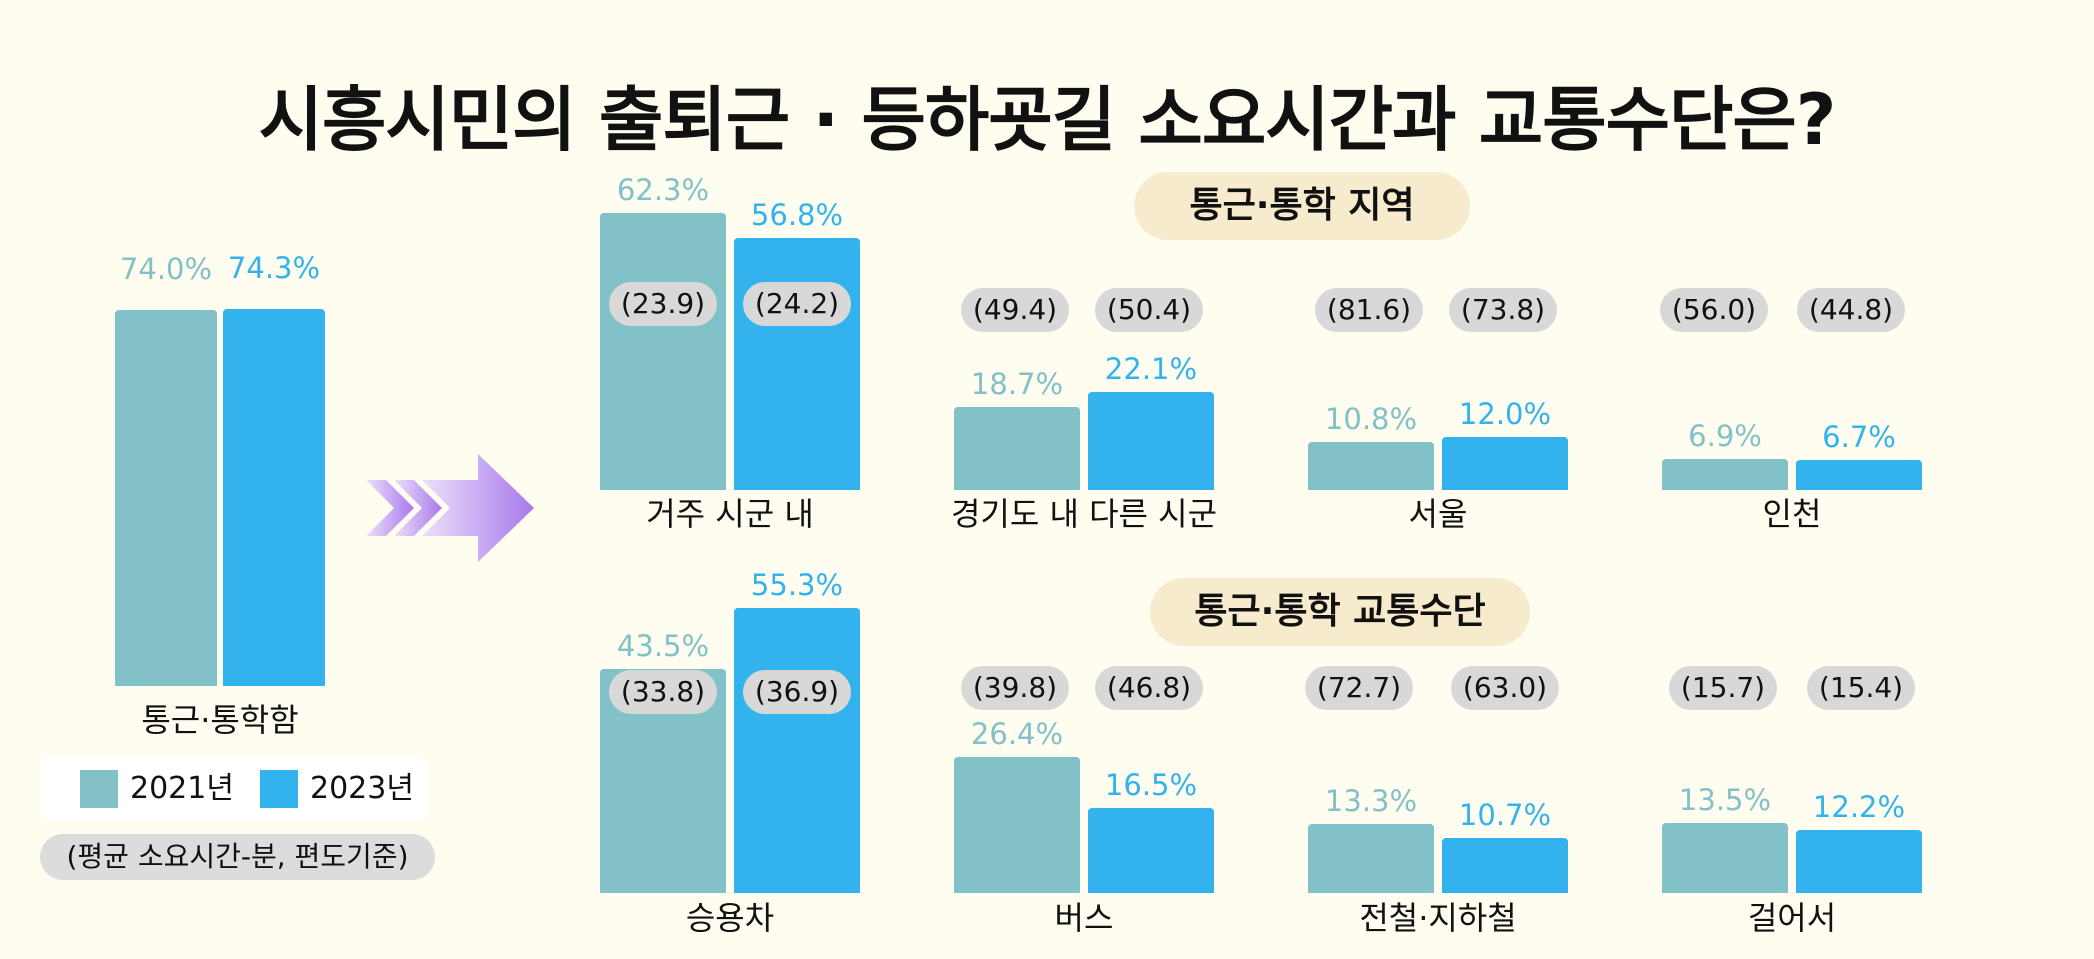 This screenshot has width=2094, height=959. Describe the element at coordinates (1371, 419) in the screenshot. I see `data-label-region-3-2021: 10.8%` at that location.